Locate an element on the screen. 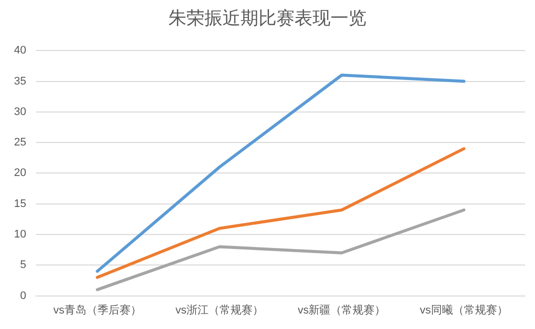  x-tick-label: vs浙江（常规赛） is located at coordinates (220, 309).